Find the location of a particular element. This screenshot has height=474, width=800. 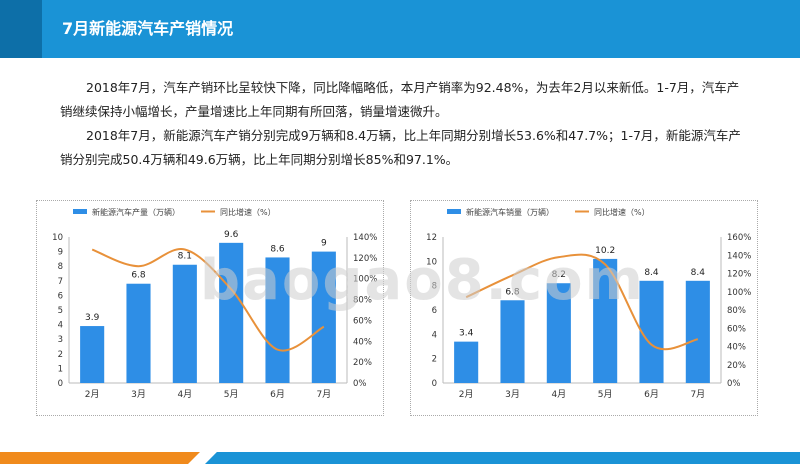

production-y-right-tick: 20% is located at coordinates (362, 363).